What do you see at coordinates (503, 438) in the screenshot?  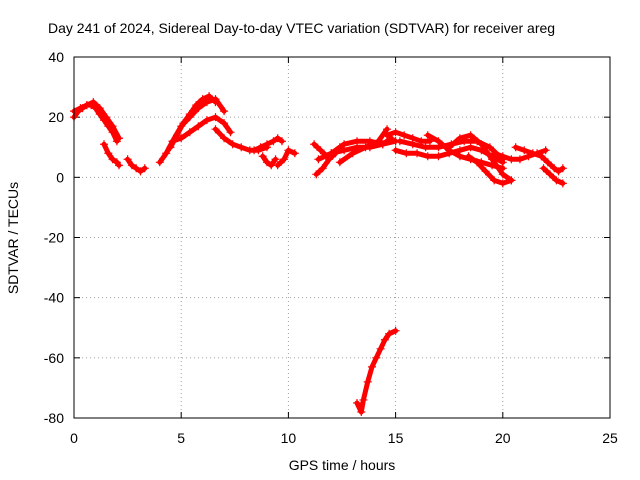 I see `x-tick-label: 20` at bounding box center [503, 438].